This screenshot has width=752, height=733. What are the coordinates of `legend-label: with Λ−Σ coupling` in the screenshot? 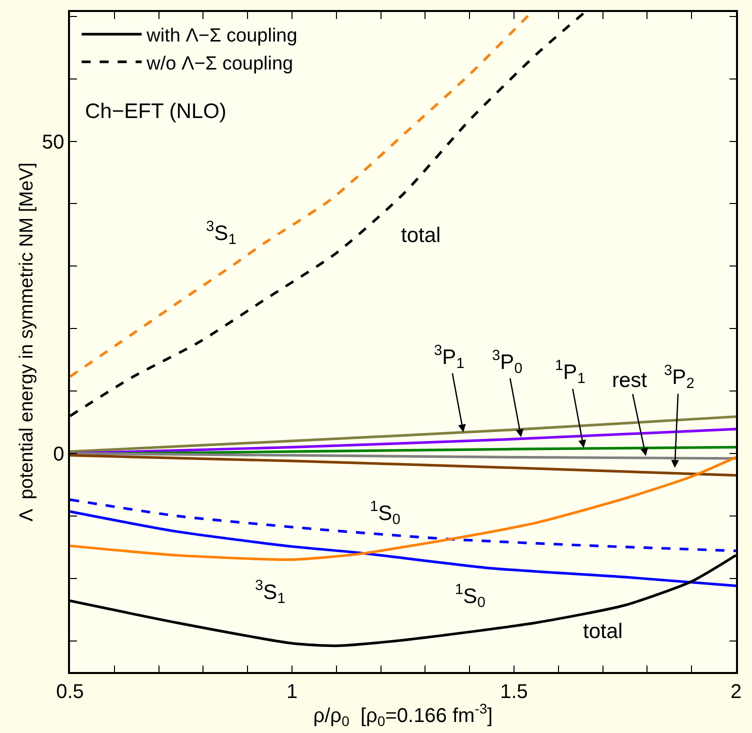 It's located at (222, 36).